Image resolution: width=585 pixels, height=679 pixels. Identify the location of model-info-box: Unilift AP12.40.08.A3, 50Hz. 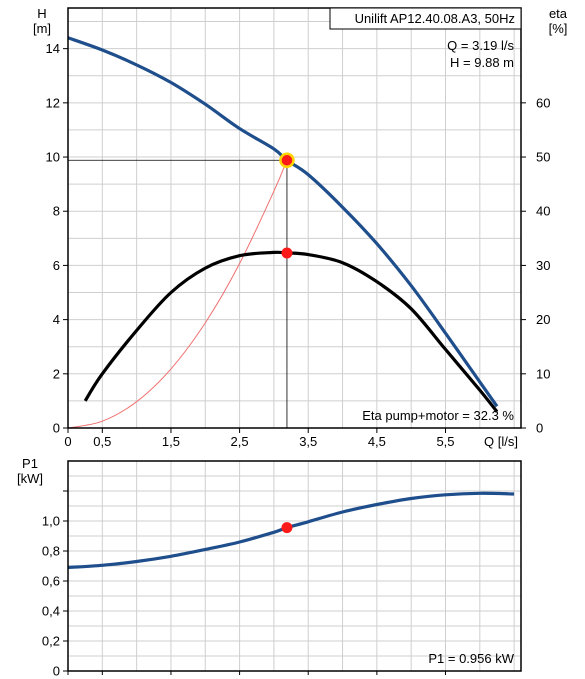
(425, 18).